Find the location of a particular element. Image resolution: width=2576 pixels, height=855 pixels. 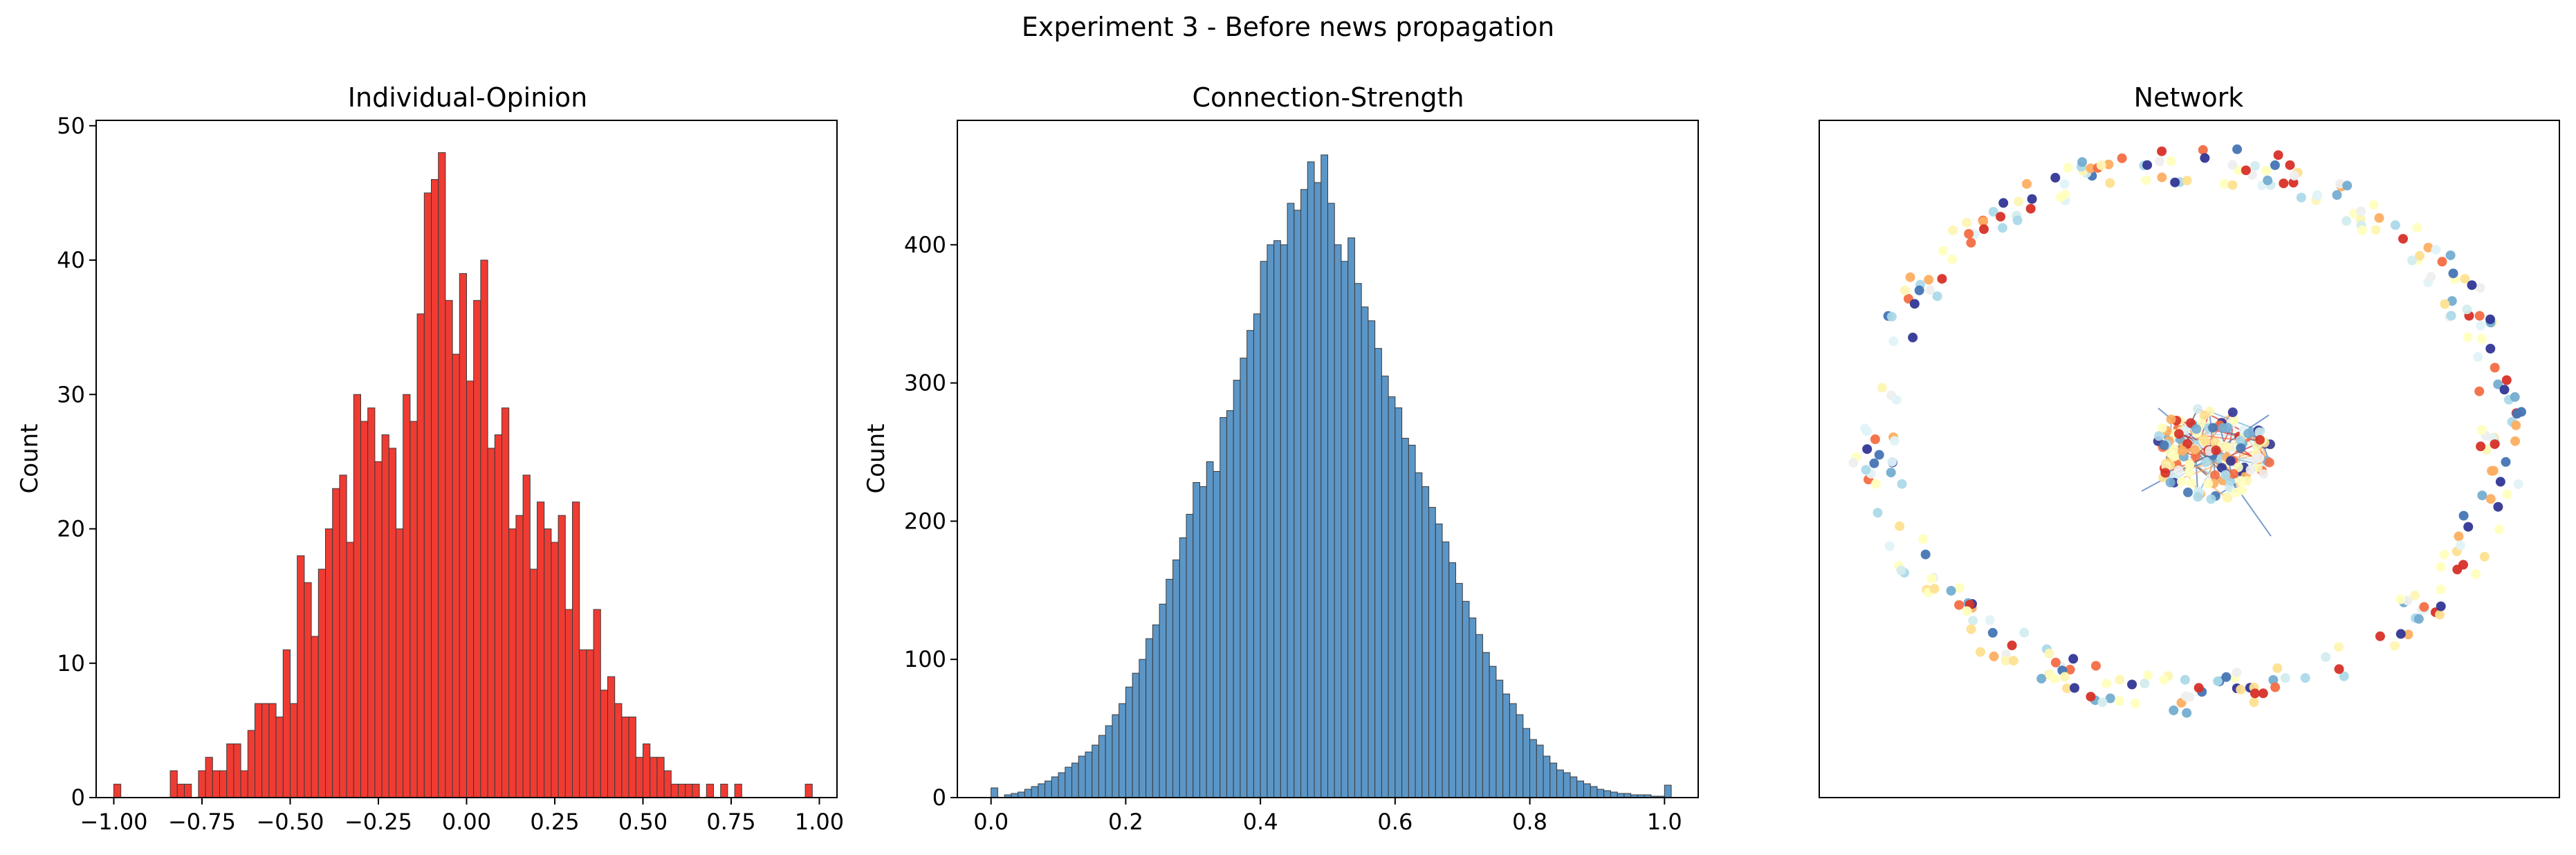

x-tick-label: 0.00 is located at coordinates (466, 822).